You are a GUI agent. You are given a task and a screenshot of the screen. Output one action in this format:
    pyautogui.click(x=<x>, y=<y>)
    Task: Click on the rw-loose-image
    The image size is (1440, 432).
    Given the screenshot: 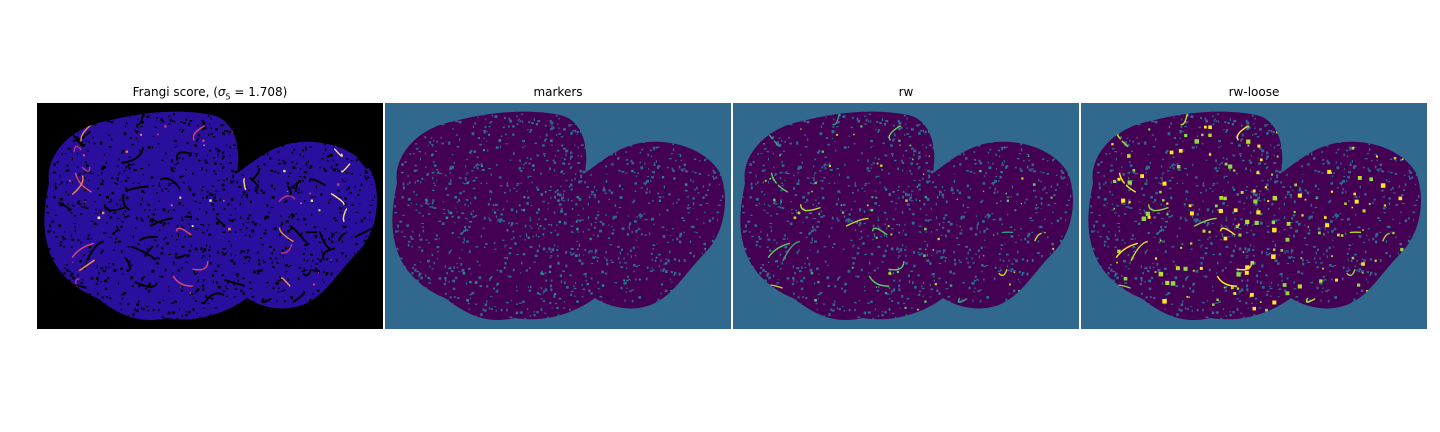 What is the action you would take?
    pyautogui.click(x=1254, y=216)
    